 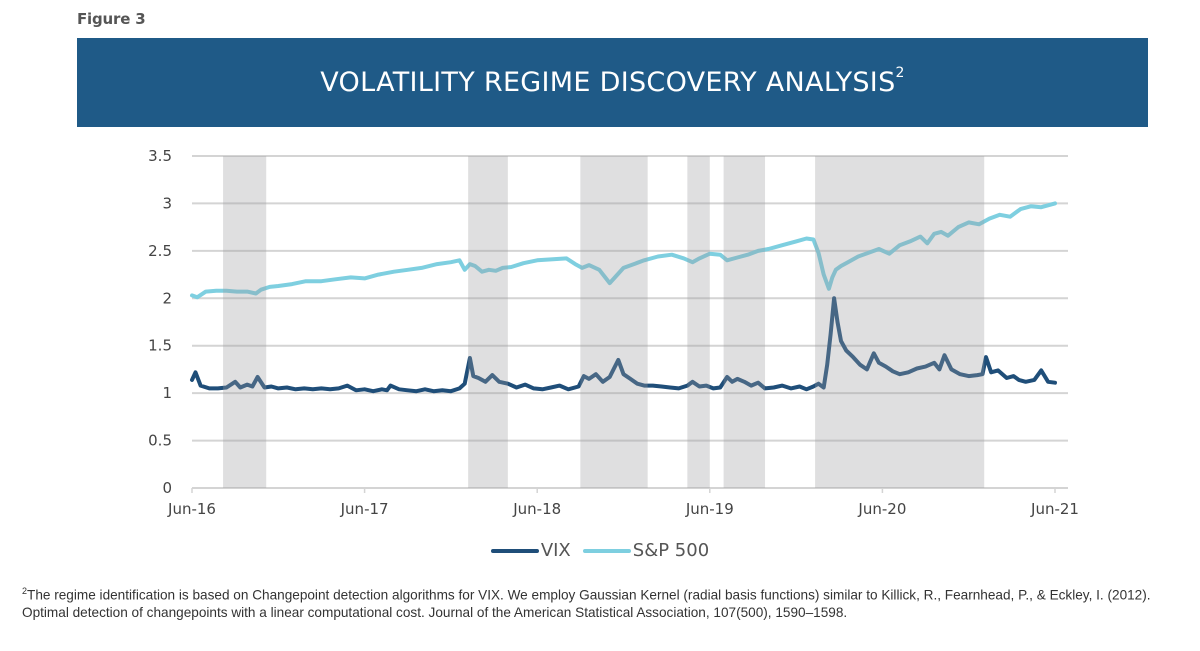 What do you see at coordinates (25, 591) in the screenshot?
I see `footnote-marker: 2` at bounding box center [25, 591].